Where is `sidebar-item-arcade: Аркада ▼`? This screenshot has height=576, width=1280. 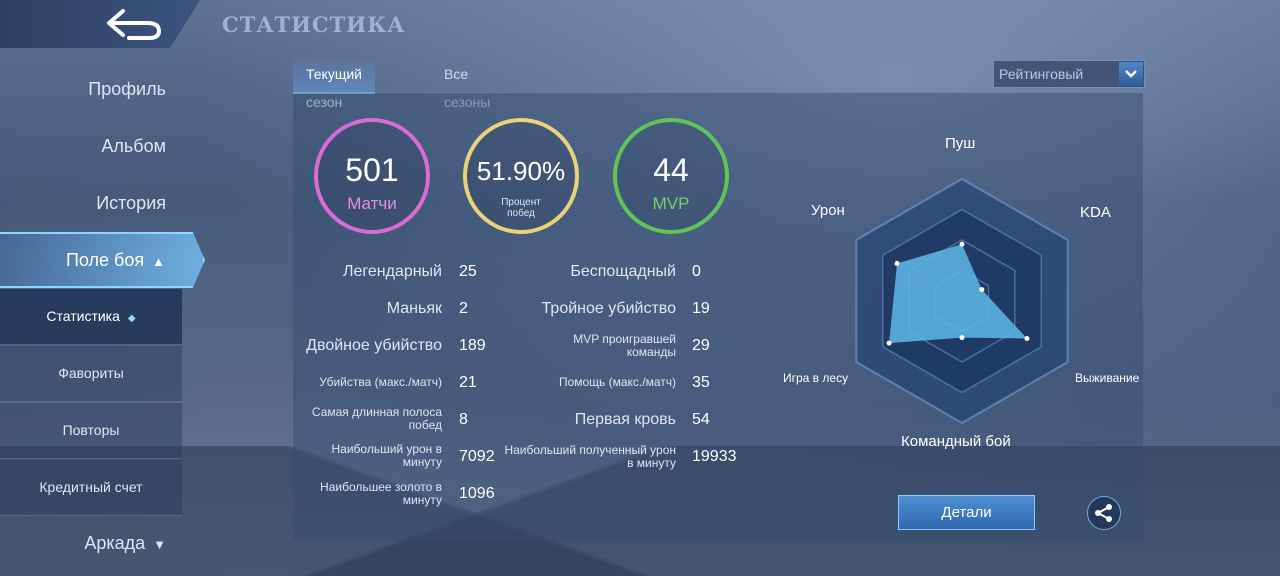 sidebar-item-arcade: Аркада ▼ is located at coordinates (100, 543).